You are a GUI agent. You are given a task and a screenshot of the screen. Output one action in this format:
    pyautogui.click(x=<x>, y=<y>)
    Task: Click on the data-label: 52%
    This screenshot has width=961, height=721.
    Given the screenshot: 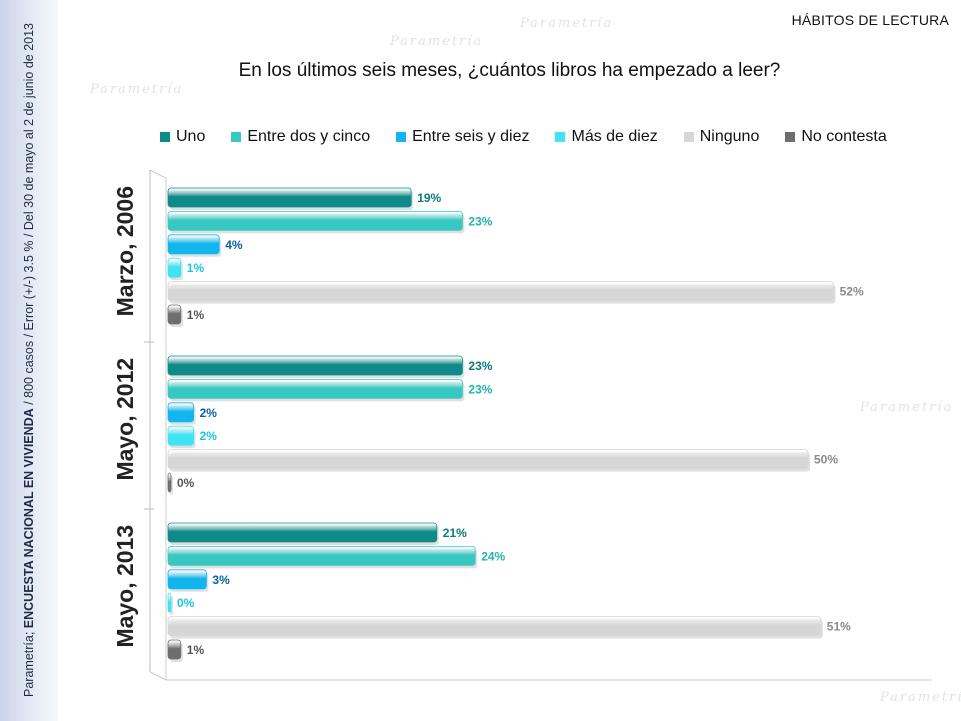 What is the action you would take?
    pyautogui.click(x=852, y=292)
    